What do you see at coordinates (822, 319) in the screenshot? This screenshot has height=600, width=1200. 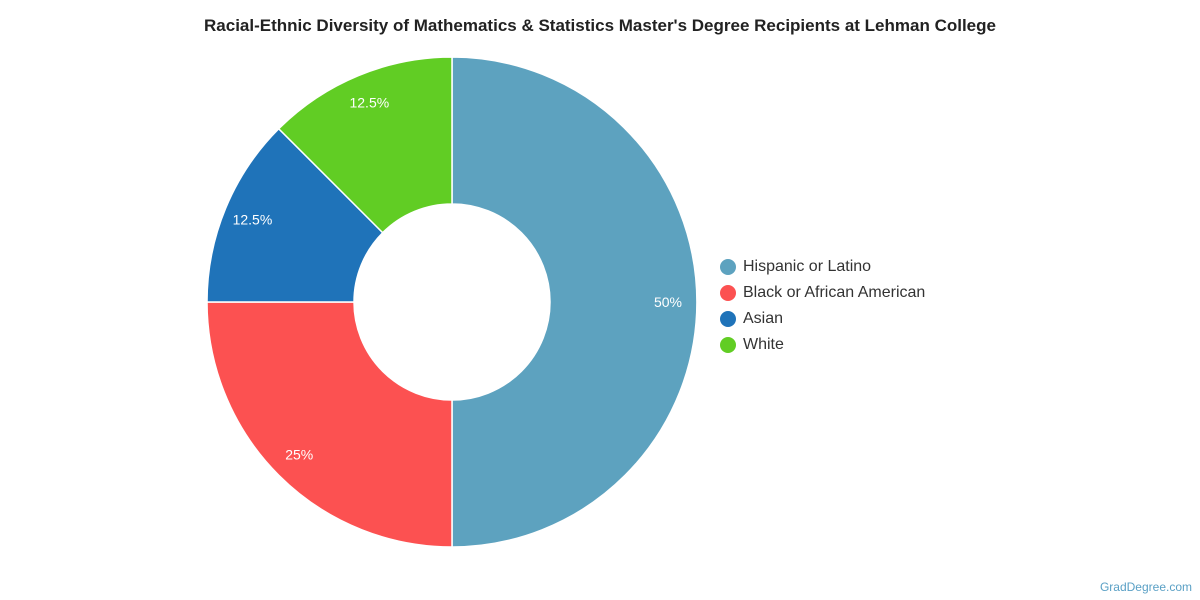 I see `legend-item-asian: Asian` at bounding box center [822, 319].